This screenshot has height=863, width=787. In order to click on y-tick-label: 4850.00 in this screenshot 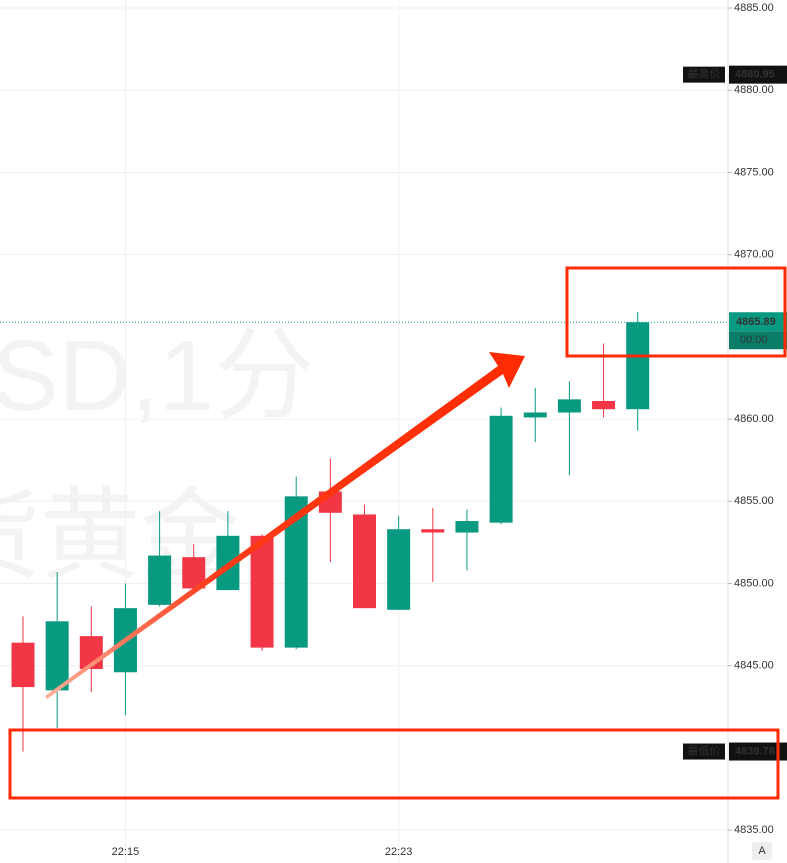, I will do `click(754, 583)`.